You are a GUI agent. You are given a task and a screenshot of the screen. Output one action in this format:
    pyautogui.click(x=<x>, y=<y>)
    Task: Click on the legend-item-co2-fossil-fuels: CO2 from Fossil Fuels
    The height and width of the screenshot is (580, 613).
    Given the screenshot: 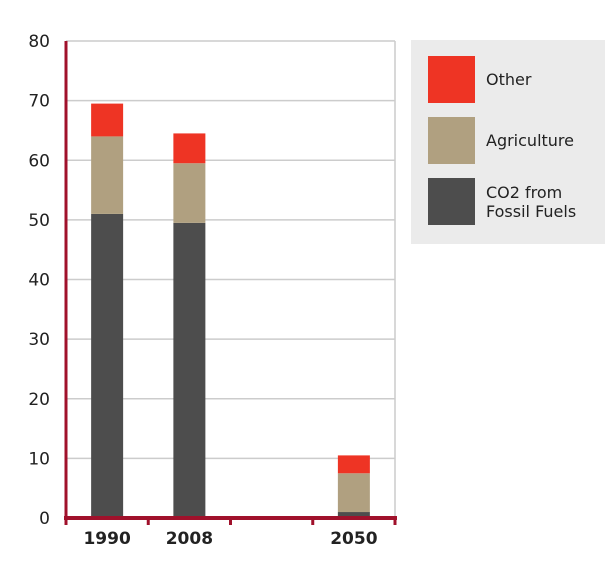 What is the action you would take?
    pyautogui.click(x=502, y=201)
    